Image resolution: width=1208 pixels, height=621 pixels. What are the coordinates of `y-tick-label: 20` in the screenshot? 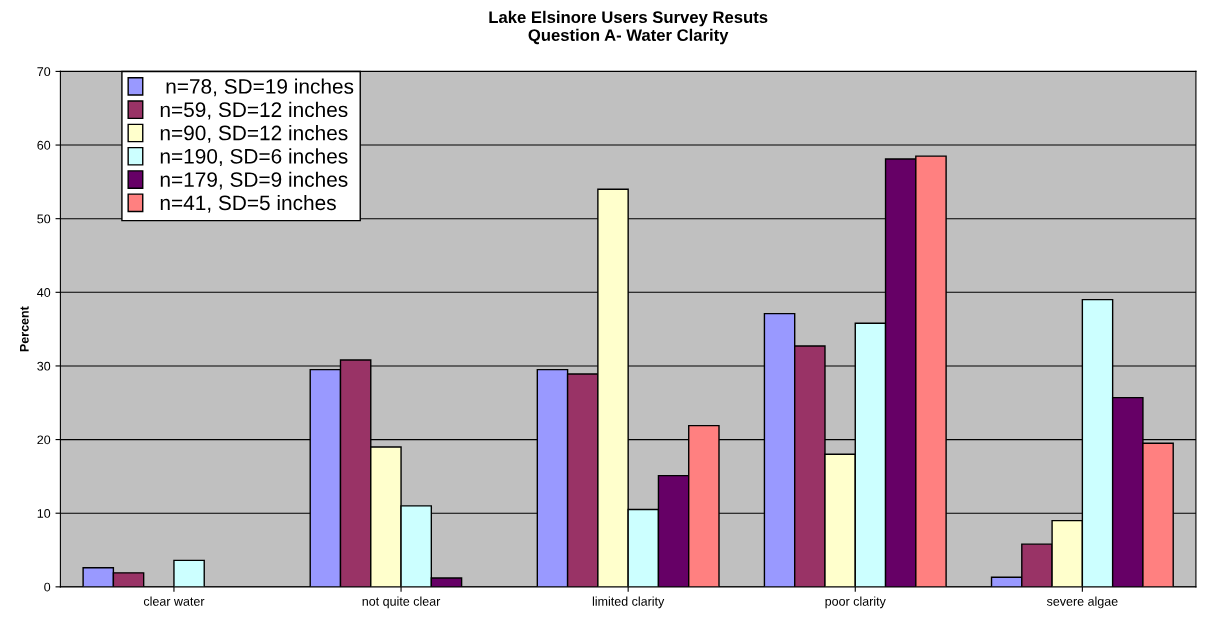 It's located at (44, 440).